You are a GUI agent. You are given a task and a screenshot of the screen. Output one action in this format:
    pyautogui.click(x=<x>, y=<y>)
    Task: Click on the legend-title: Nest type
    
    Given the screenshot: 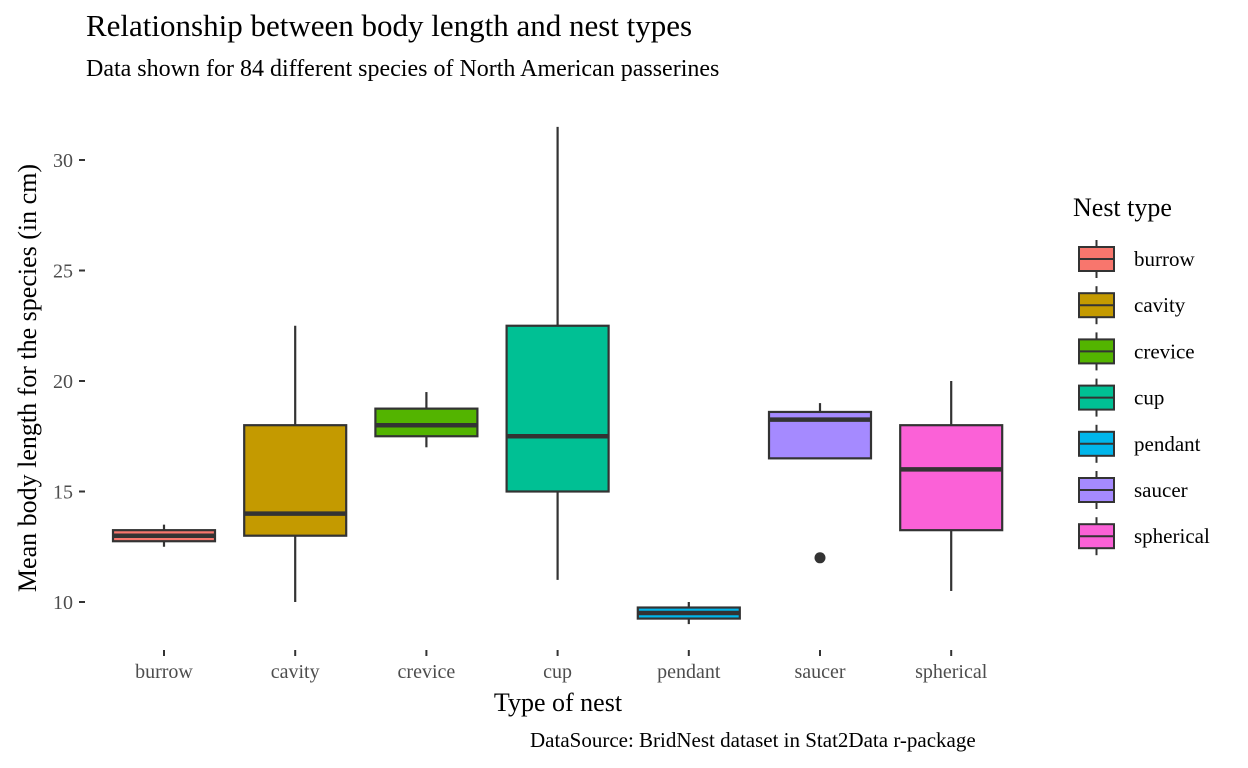 What is the action you would take?
    pyautogui.click(x=1122, y=207)
    